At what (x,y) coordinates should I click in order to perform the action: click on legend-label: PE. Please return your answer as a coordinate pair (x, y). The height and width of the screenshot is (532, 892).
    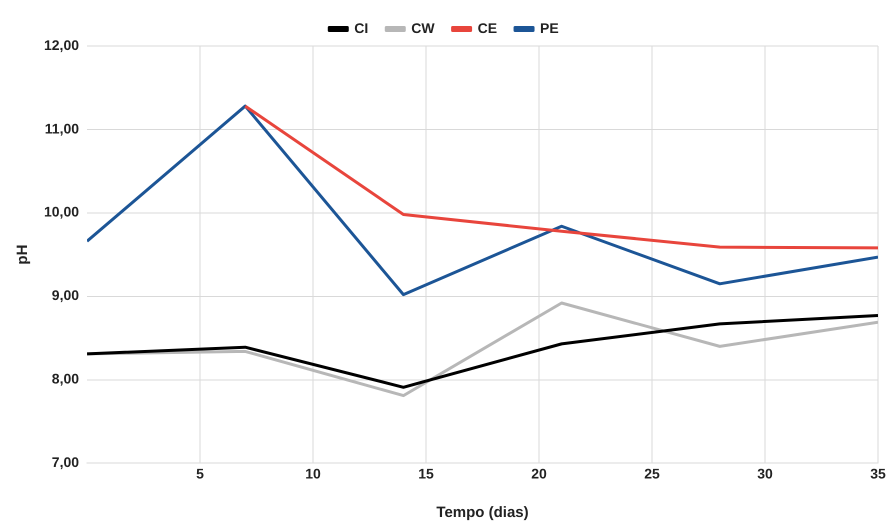
    Looking at the image, I should click on (549, 28).